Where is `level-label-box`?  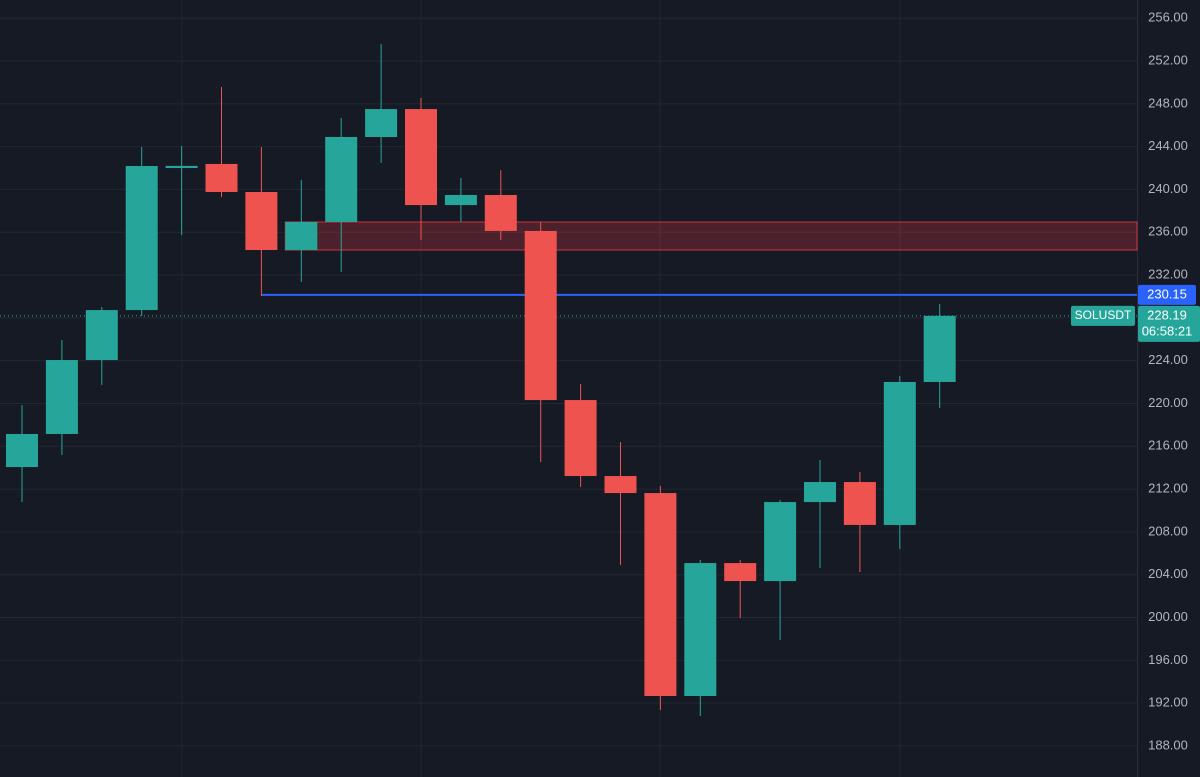 level-label-box is located at coordinates (1167, 294).